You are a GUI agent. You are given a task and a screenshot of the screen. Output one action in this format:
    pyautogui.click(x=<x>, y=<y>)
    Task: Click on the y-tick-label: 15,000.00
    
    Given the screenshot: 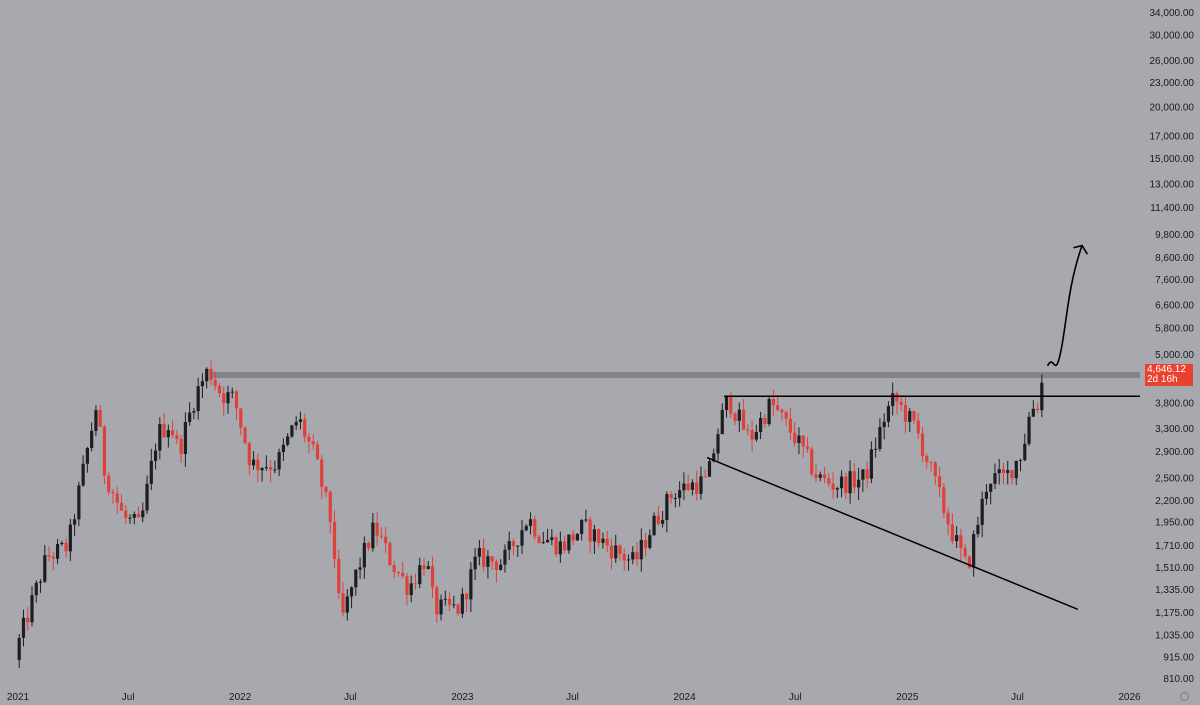 What is the action you would take?
    pyautogui.click(x=1172, y=159)
    